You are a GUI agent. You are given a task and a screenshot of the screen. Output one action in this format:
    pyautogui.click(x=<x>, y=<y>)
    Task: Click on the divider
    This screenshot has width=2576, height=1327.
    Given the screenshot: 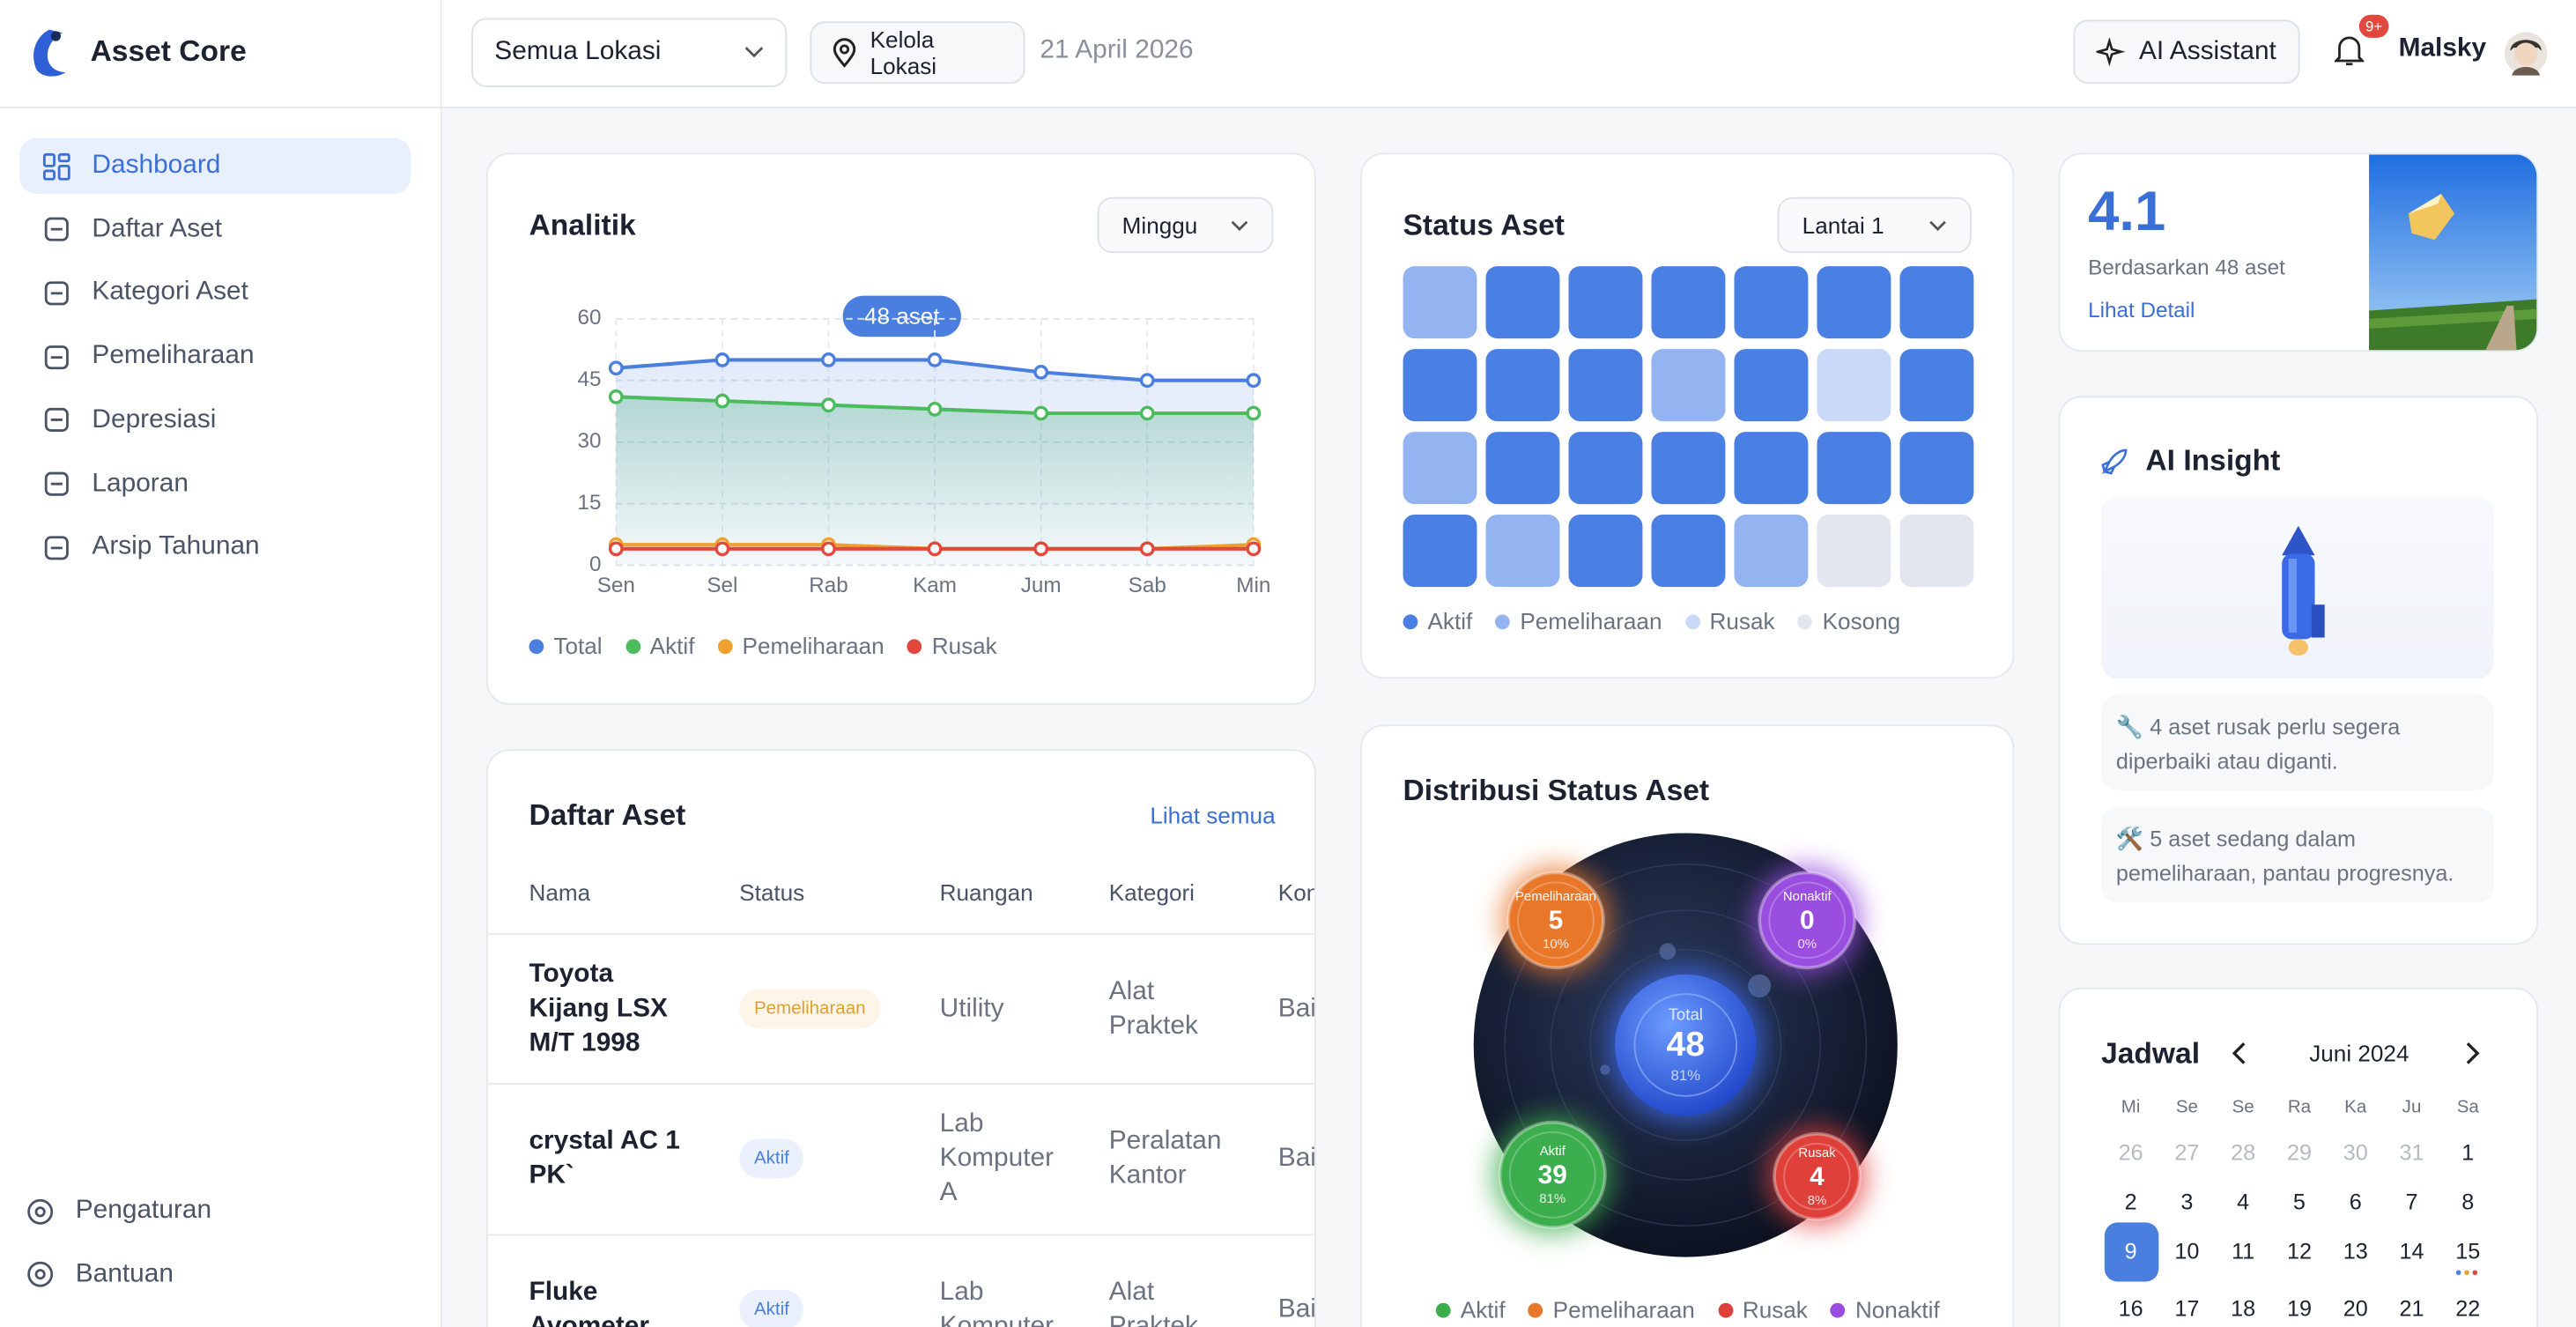 What is the action you would take?
    pyautogui.click(x=220, y=108)
    